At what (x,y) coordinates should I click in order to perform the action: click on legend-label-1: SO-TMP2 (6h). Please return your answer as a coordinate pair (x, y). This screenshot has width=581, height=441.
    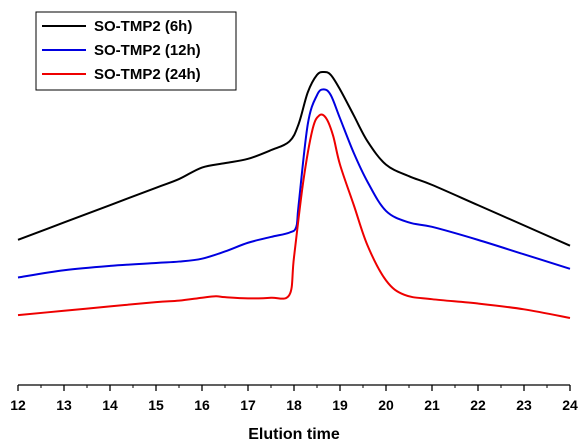
    Looking at the image, I should click on (143, 26).